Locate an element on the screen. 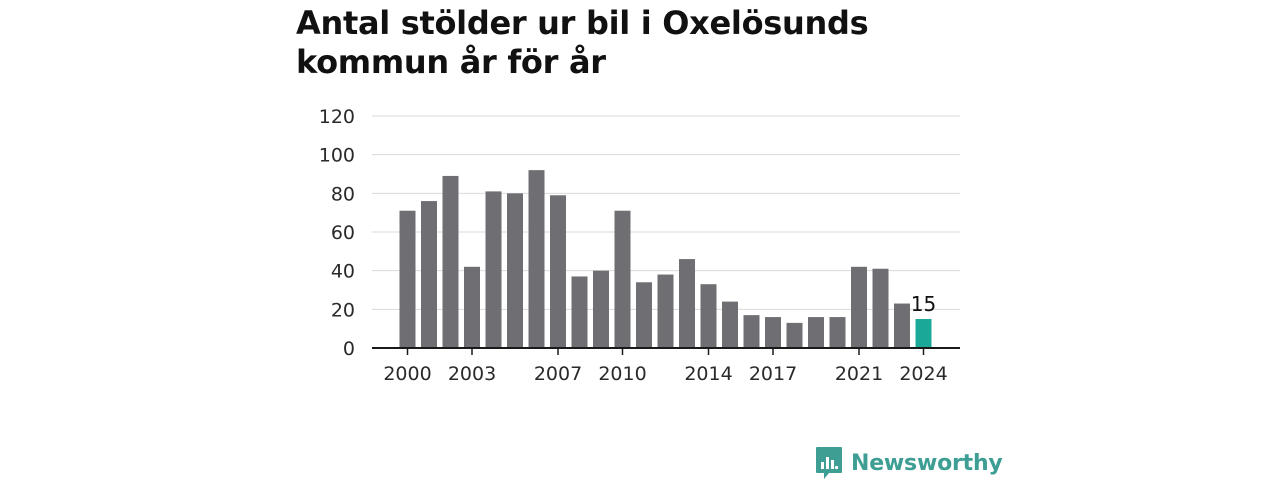 The image size is (1280, 480). x-tick-label: 2010 is located at coordinates (622, 374).